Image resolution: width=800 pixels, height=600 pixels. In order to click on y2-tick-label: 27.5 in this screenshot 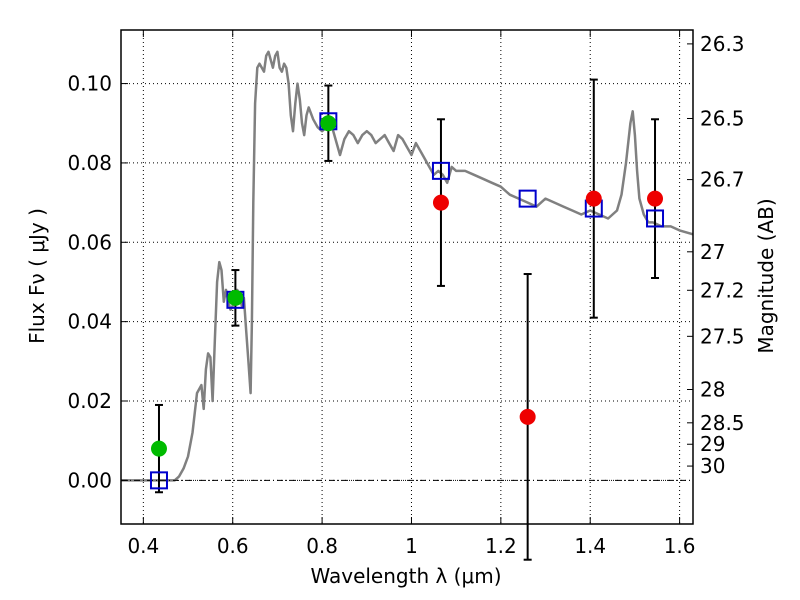, I will do `click(722, 336)`.